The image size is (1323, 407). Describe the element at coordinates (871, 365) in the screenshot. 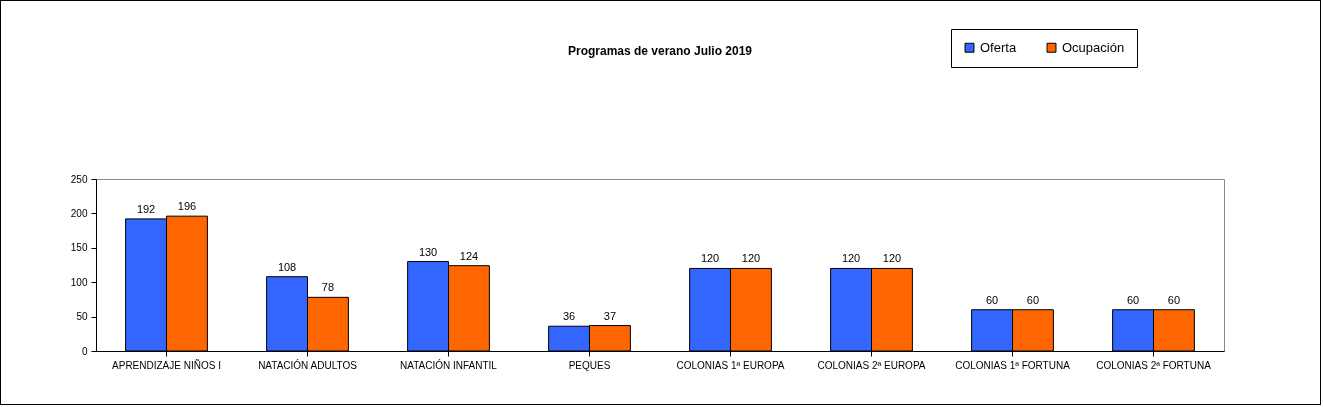

I see `x-tick-label: COLONIAS 2ª EUROPA` at that location.